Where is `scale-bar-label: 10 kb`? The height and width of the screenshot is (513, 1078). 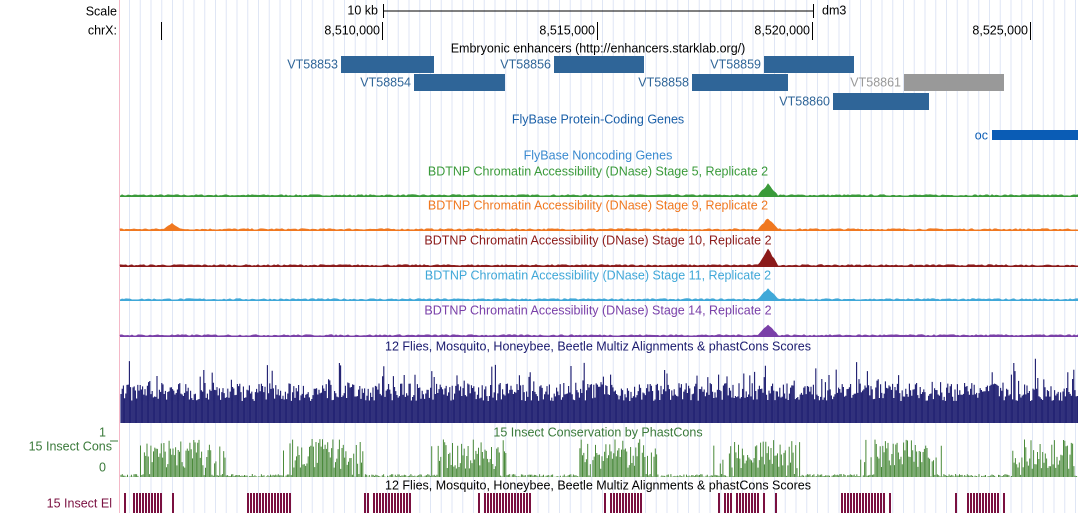 scale-bar-label: 10 kb is located at coordinates (362, 10).